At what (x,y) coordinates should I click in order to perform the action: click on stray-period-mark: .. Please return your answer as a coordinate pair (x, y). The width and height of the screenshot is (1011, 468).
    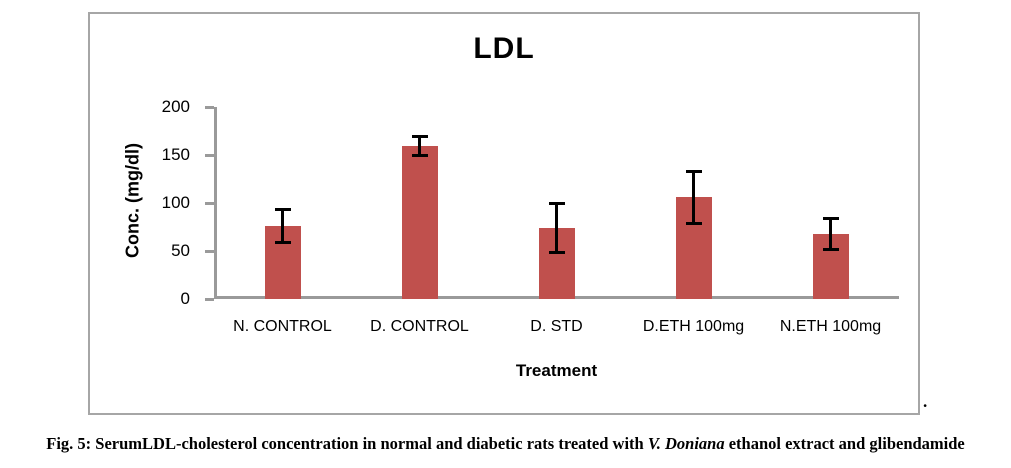
    Looking at the image, I should click on (925, 401).